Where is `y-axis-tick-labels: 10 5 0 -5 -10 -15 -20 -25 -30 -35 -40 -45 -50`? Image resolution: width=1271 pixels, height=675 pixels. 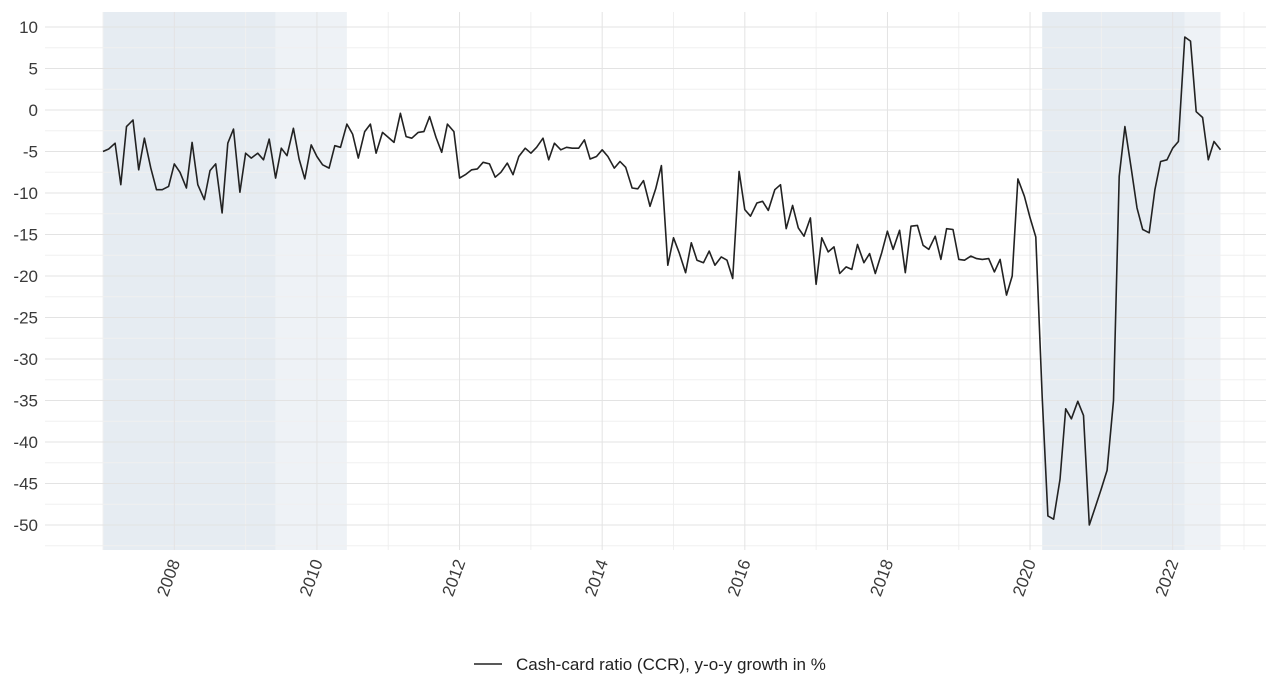 y-axis-tick-labels: 10 5 0 -5 -10 -15 -20 -25 -30 -35 -40 -45 -50 is located at coordinates (25, 276).